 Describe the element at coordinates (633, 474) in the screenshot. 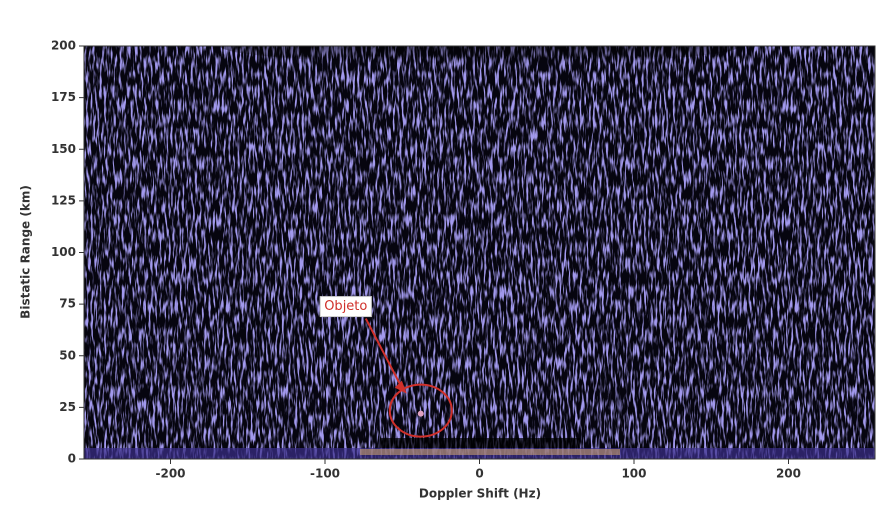

I see `x-tick-label: 100` at that location.